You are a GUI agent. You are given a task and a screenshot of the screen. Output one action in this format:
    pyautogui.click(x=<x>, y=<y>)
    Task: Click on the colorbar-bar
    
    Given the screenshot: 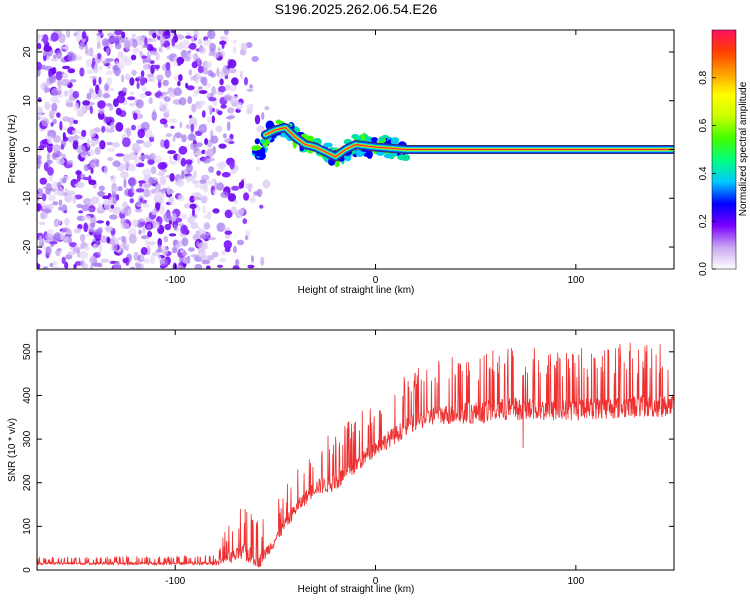 What is the action you would take?
    pyautogui.click(x=724, y=149)
    